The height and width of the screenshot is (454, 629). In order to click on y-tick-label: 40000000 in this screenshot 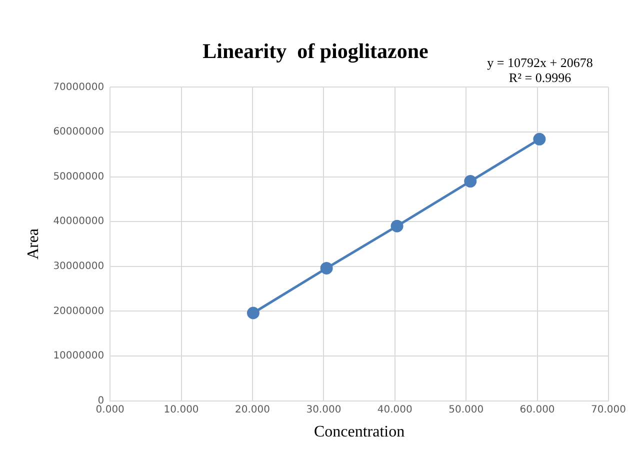, I will do `click(78, 222)`.